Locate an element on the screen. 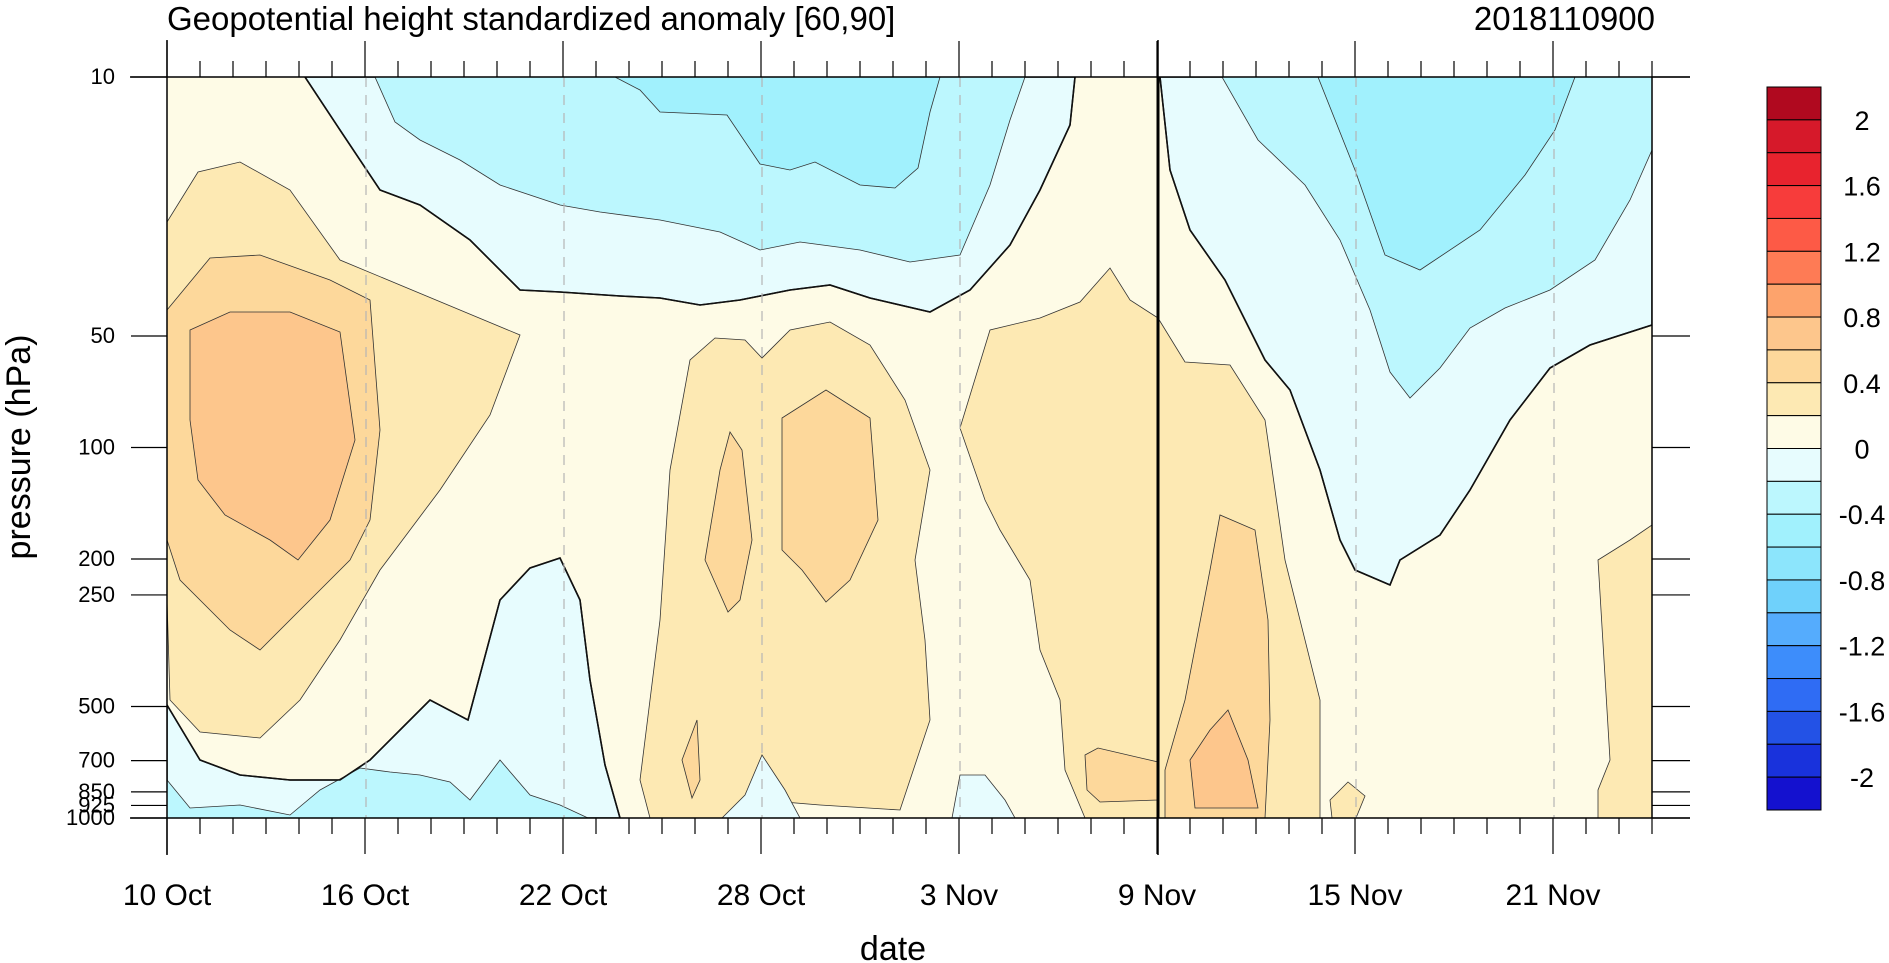  colorbar-tick-label: 1.2 is located at coordinates (1862, 252).